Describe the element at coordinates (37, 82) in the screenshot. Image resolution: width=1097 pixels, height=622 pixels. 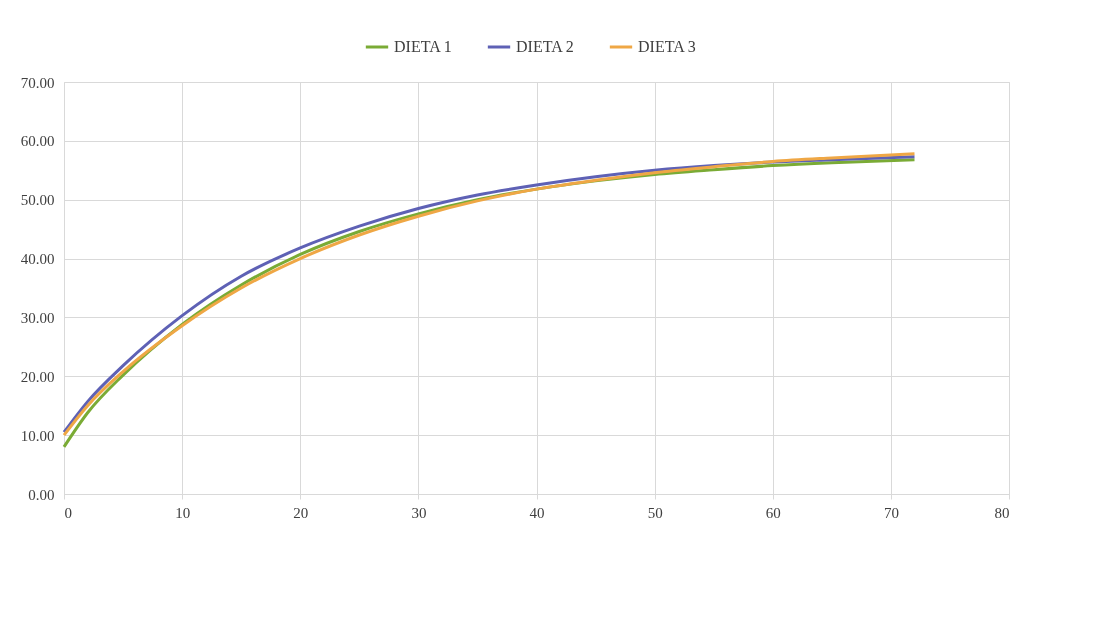
I see `y-tick-label: 70.00` at that location.